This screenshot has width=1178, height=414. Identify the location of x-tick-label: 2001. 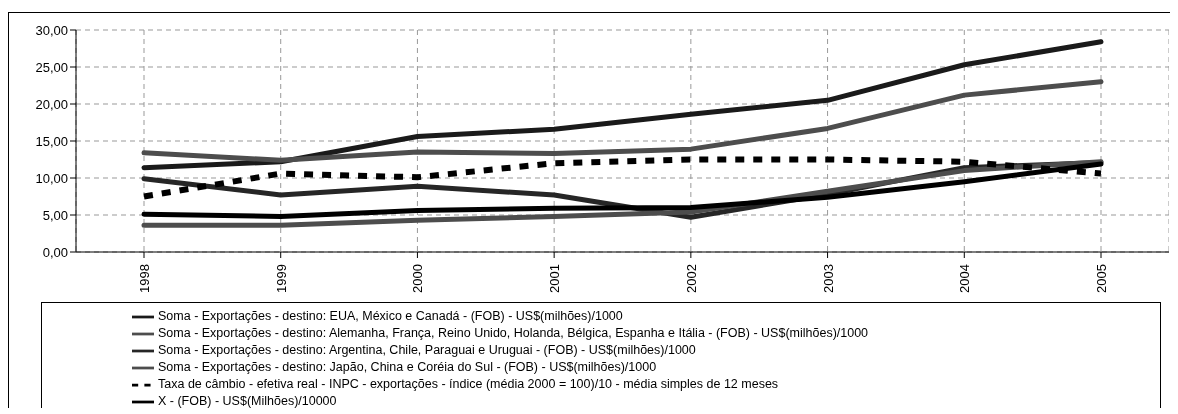
(555, 278).